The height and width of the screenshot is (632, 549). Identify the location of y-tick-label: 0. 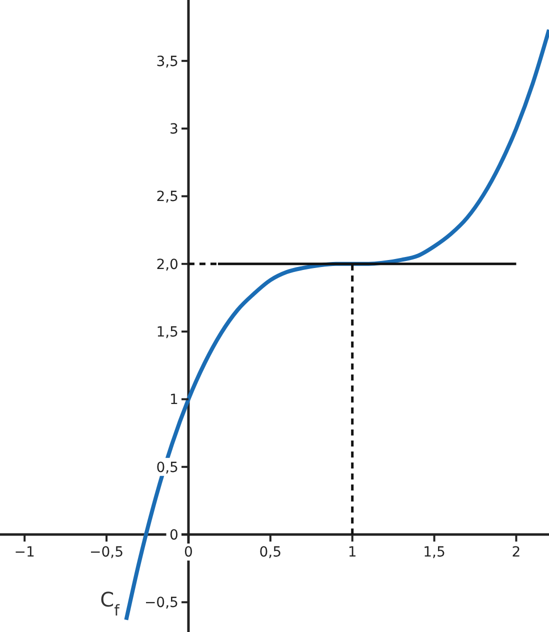
(174, 536).